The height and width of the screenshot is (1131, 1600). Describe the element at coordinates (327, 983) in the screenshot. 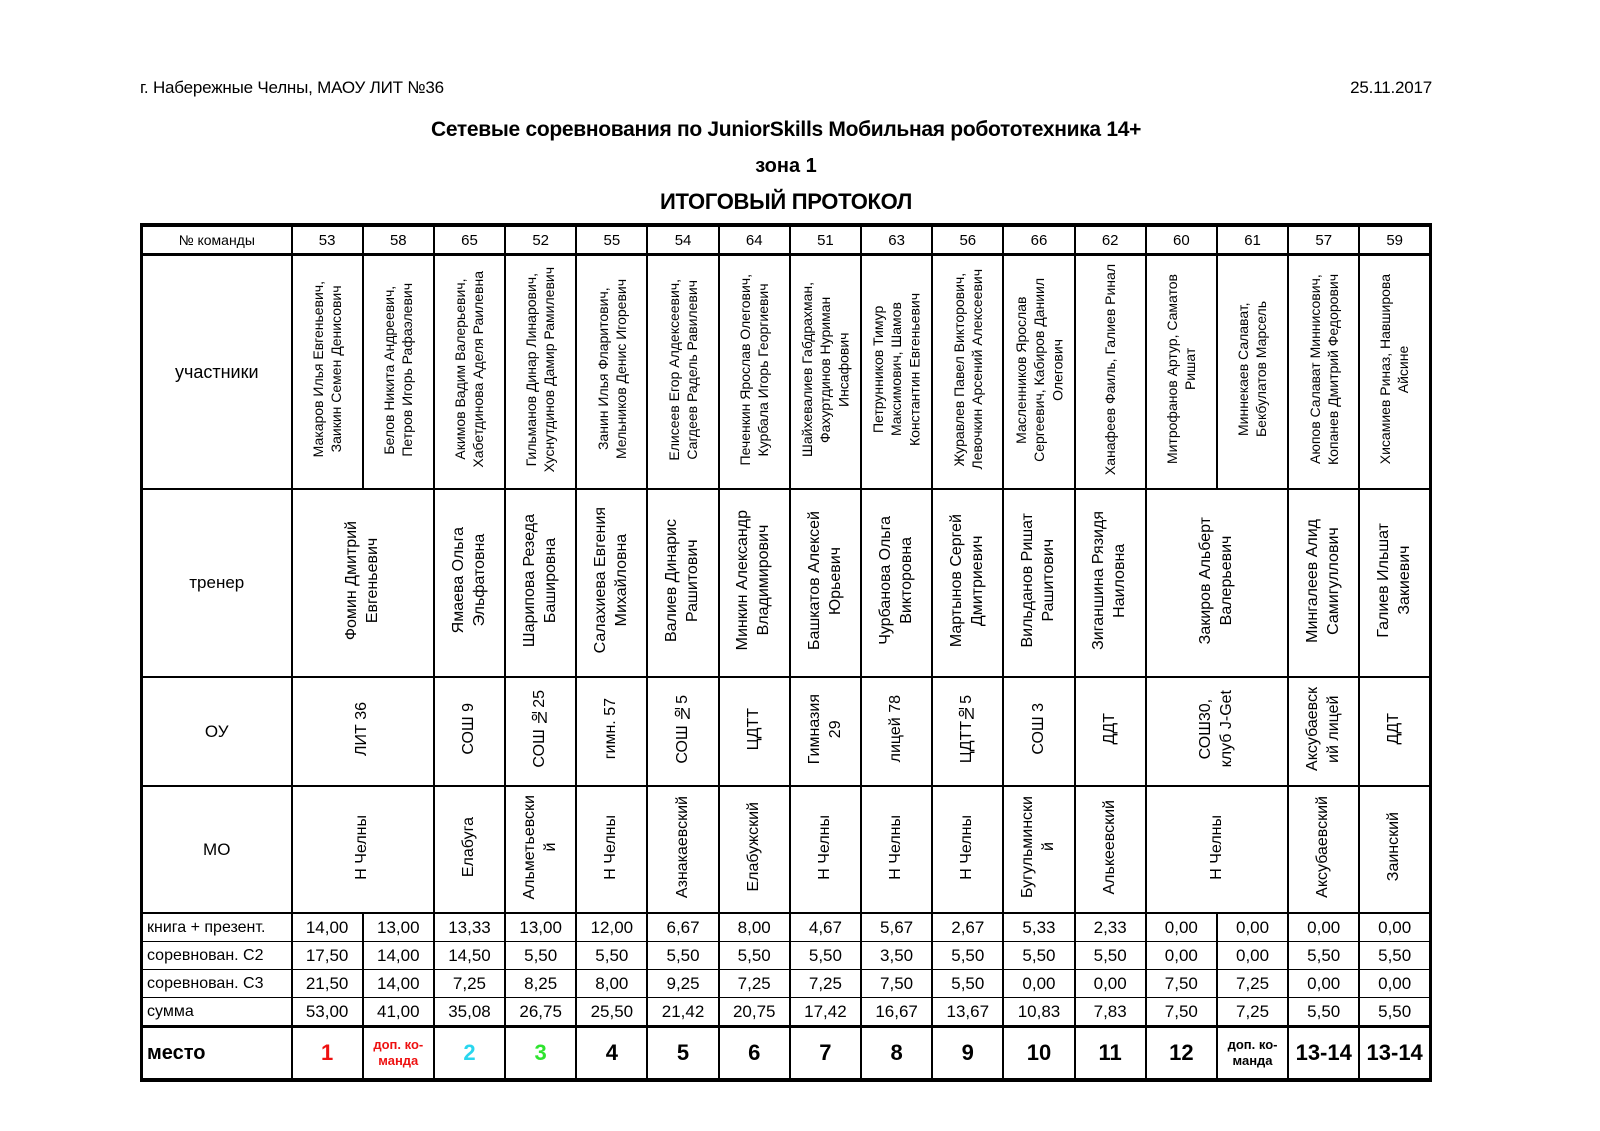

I see `score-c3-cell: 21,50` at that location.